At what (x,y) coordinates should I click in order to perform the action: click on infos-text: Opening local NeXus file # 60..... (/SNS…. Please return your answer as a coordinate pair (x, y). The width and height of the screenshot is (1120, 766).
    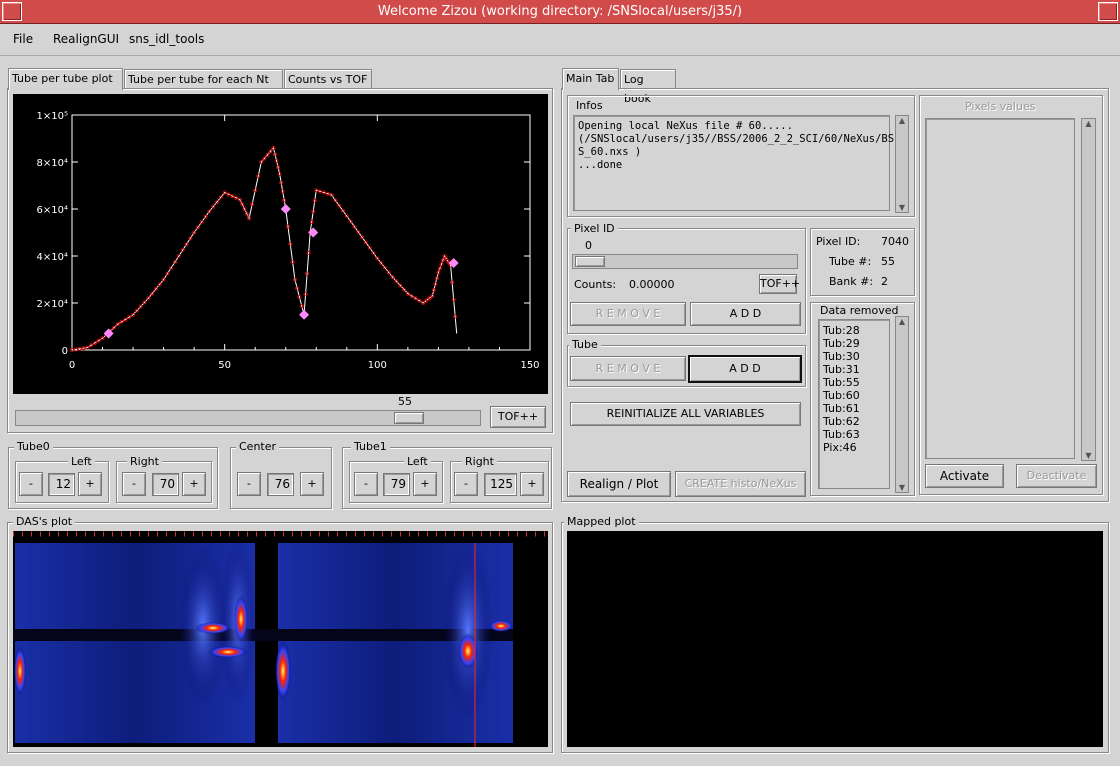
    Looking at the image, I should click on (733, 163).